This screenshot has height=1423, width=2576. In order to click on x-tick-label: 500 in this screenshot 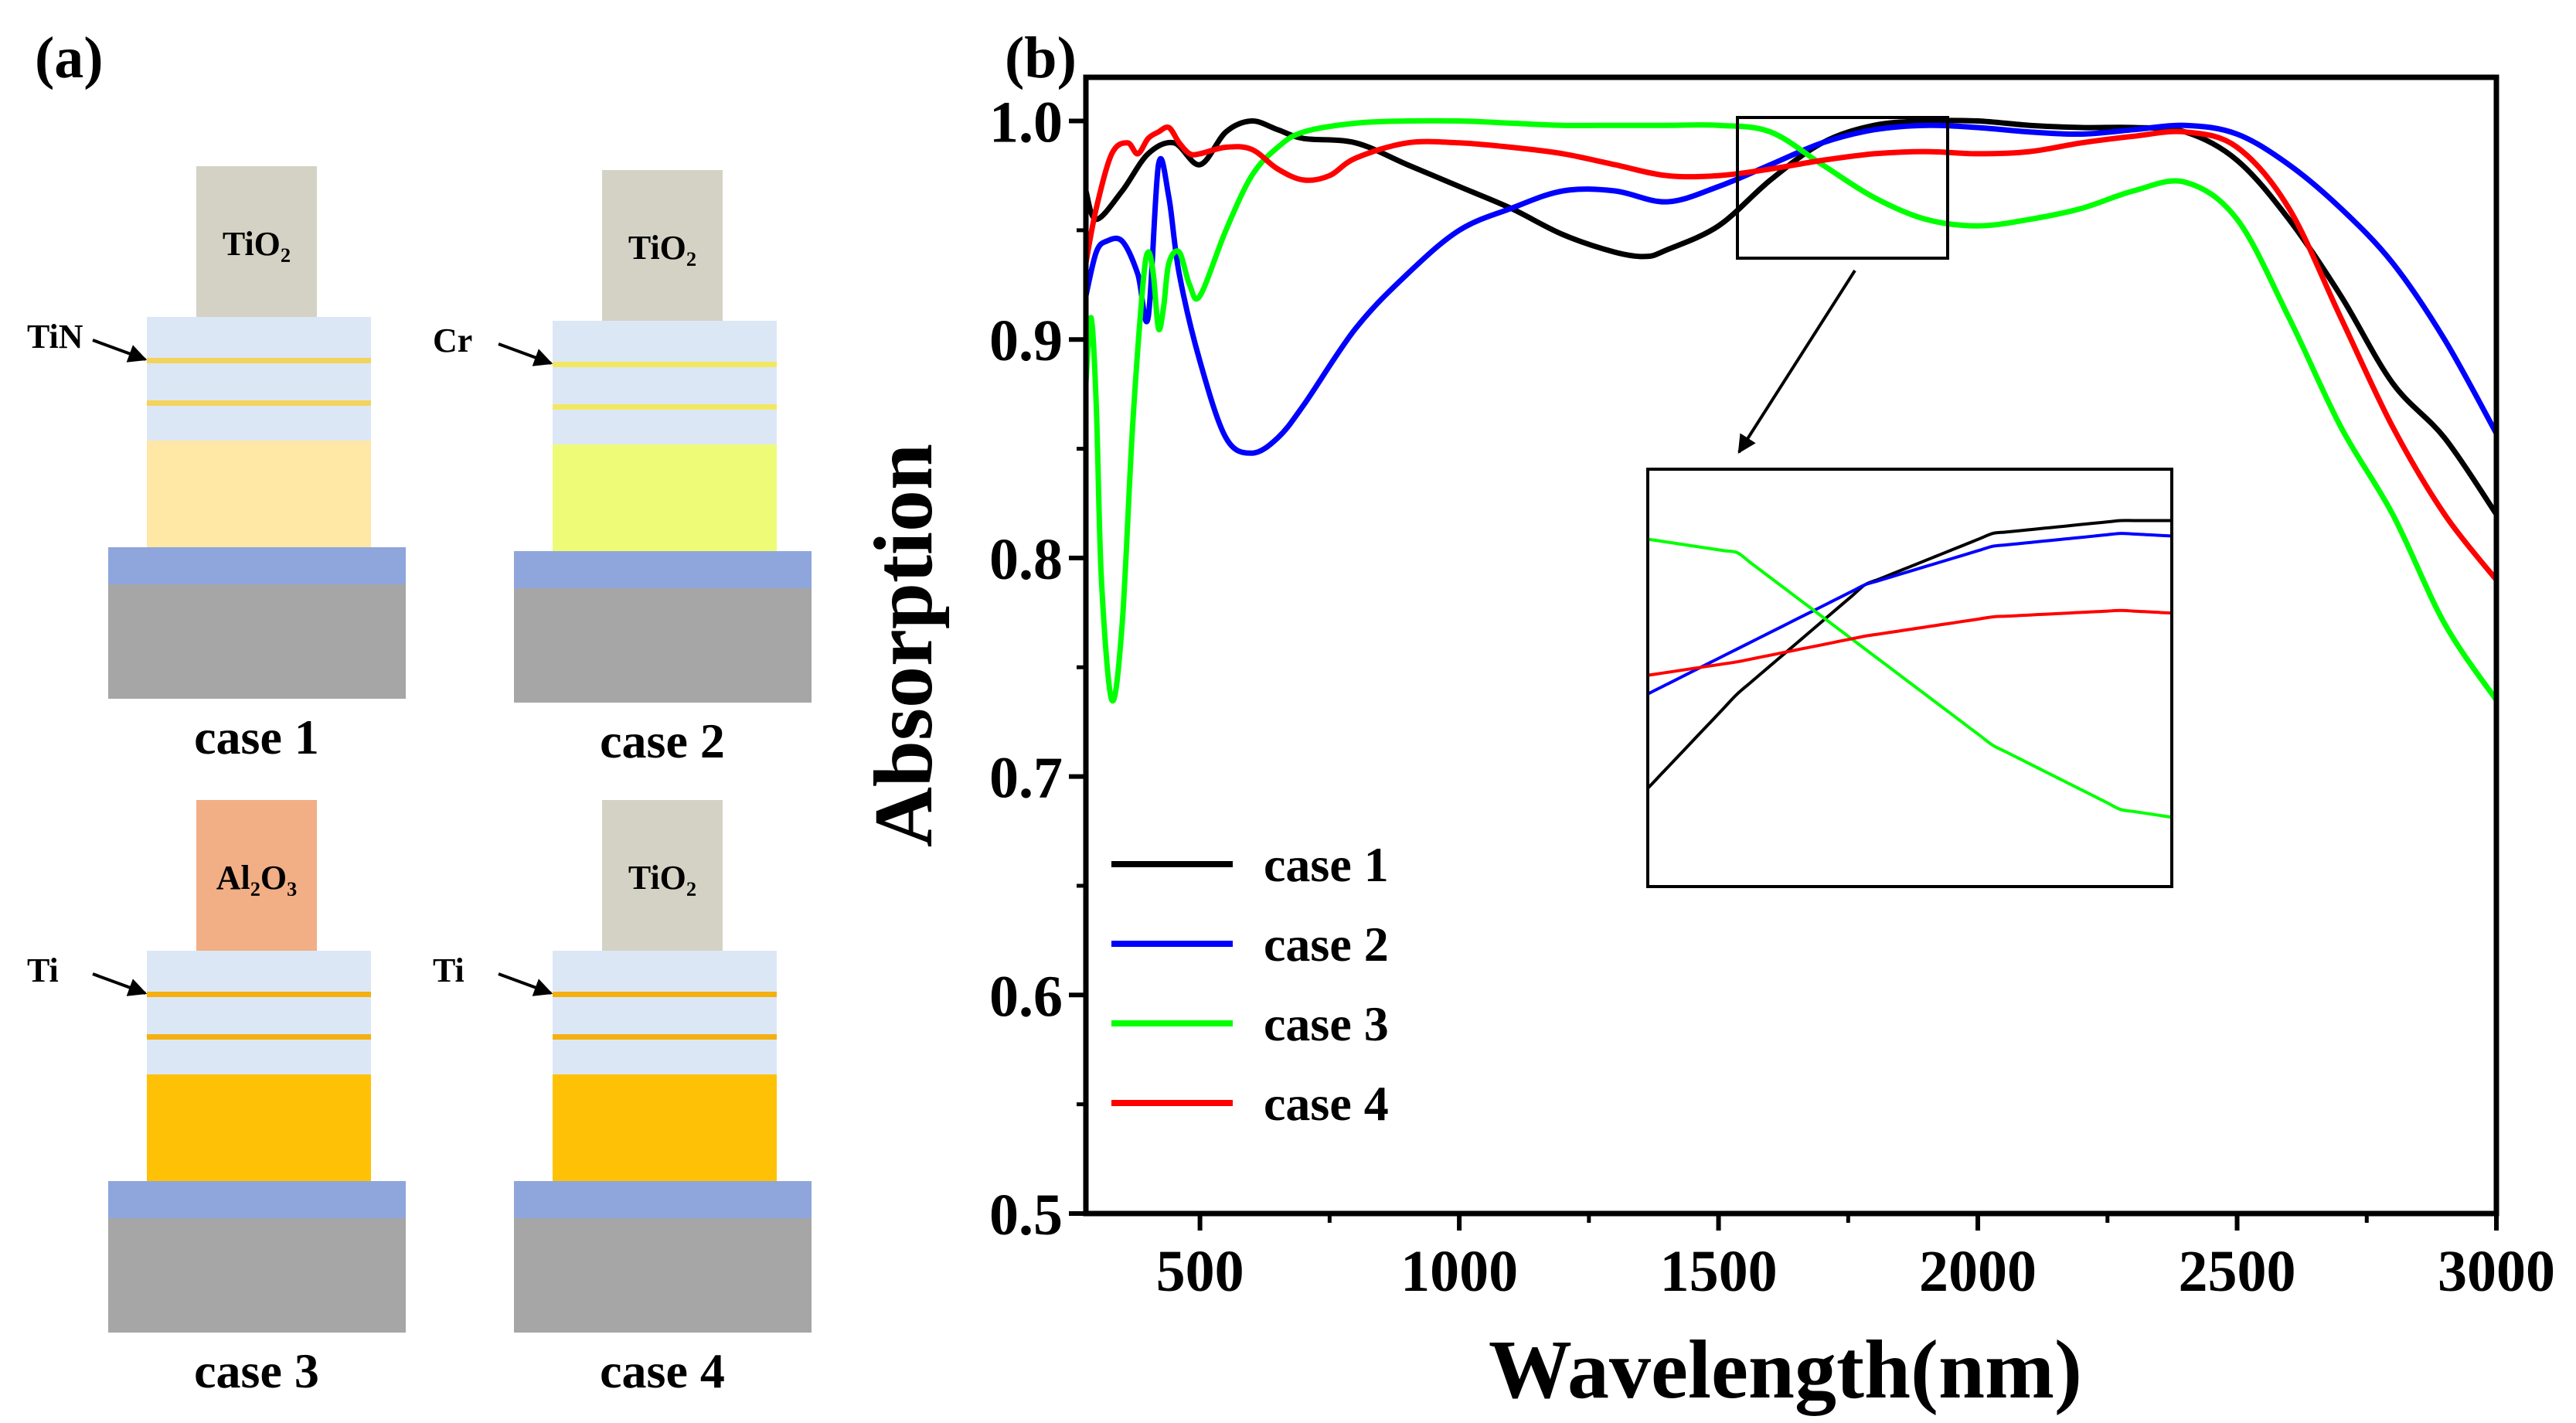, I will do `click(1200, 1271)`.